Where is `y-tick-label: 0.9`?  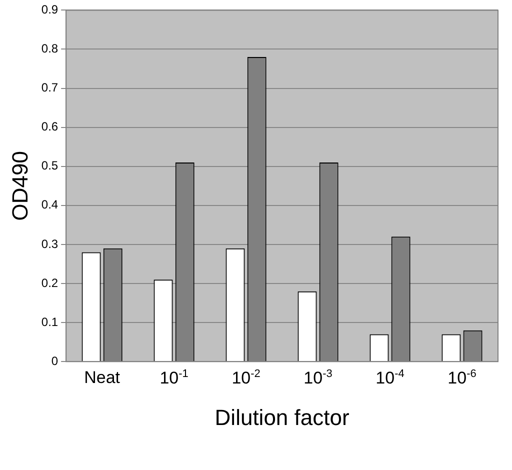
y-tick-label: 0.9 is located at coordinates (49, 9).